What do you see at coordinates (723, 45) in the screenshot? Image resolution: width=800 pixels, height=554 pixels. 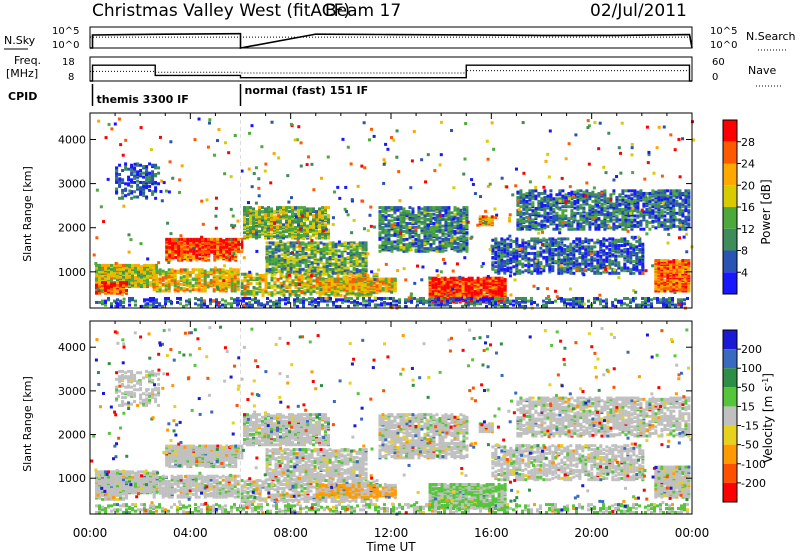 I see `noise-right-bottom-tick: 10^0` at bounding box center [723, 45].